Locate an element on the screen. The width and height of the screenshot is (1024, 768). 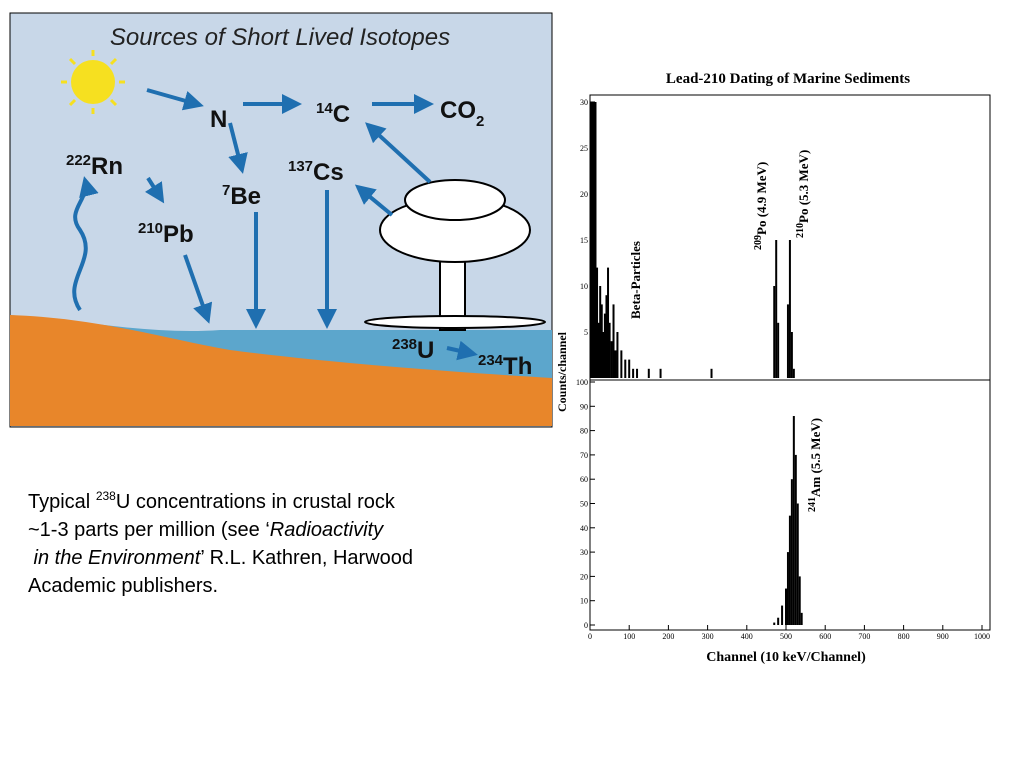
x-tick-label: 0 is located at coordinates (590, 636).